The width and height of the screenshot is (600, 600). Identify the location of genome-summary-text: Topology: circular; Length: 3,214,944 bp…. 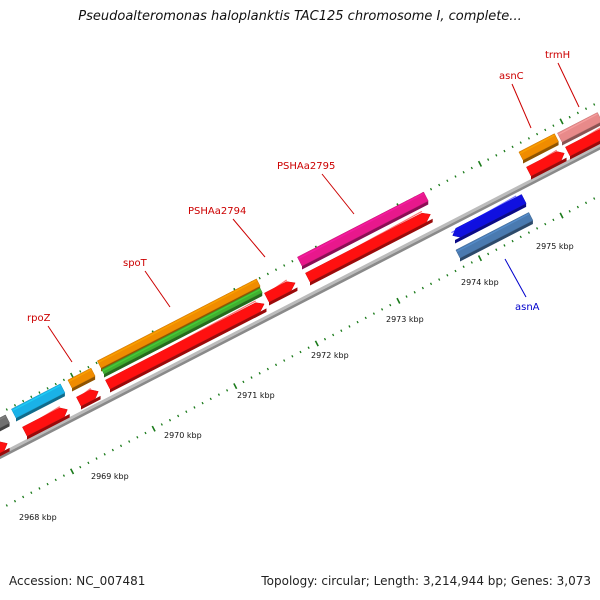
(426, 581).